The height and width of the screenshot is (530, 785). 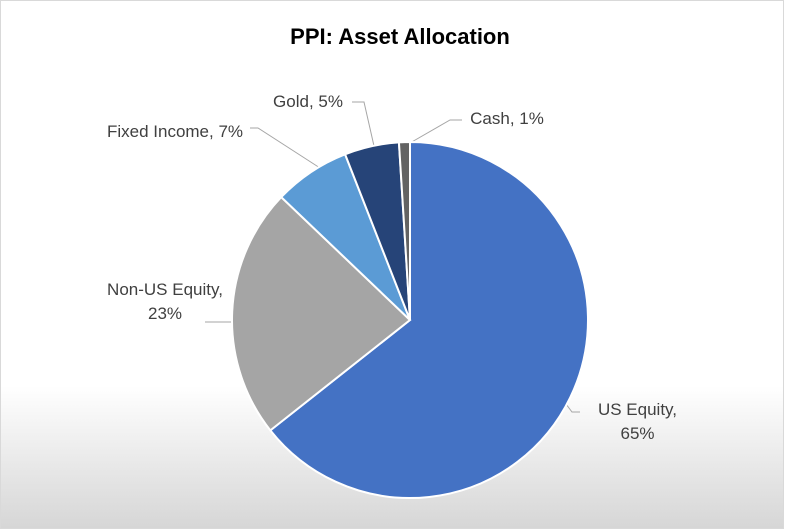 I want to click on data-label: Gold, 5%, so click(x=308, y=101).